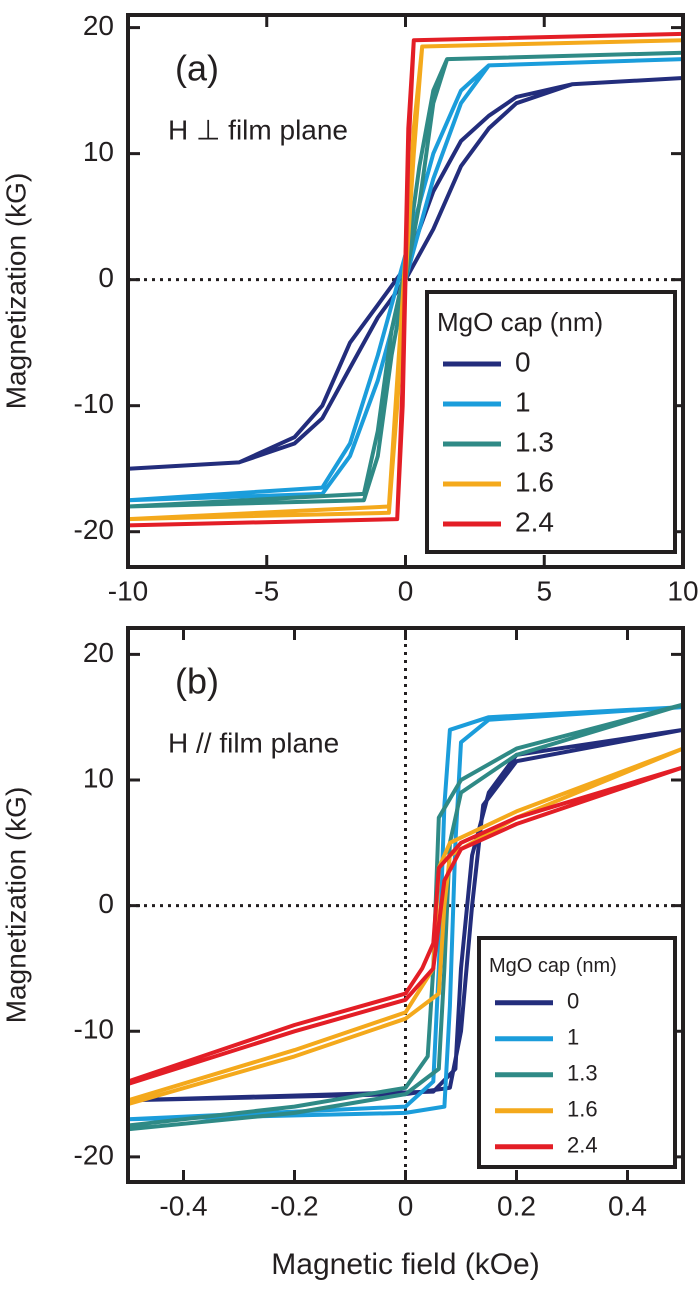 This screenshot has height=1289, width=700. What do you see at coordinates (294, 1205) in the screenshot?
I see `x-tick-label: -0.2` at bounding box center [294, 1205].